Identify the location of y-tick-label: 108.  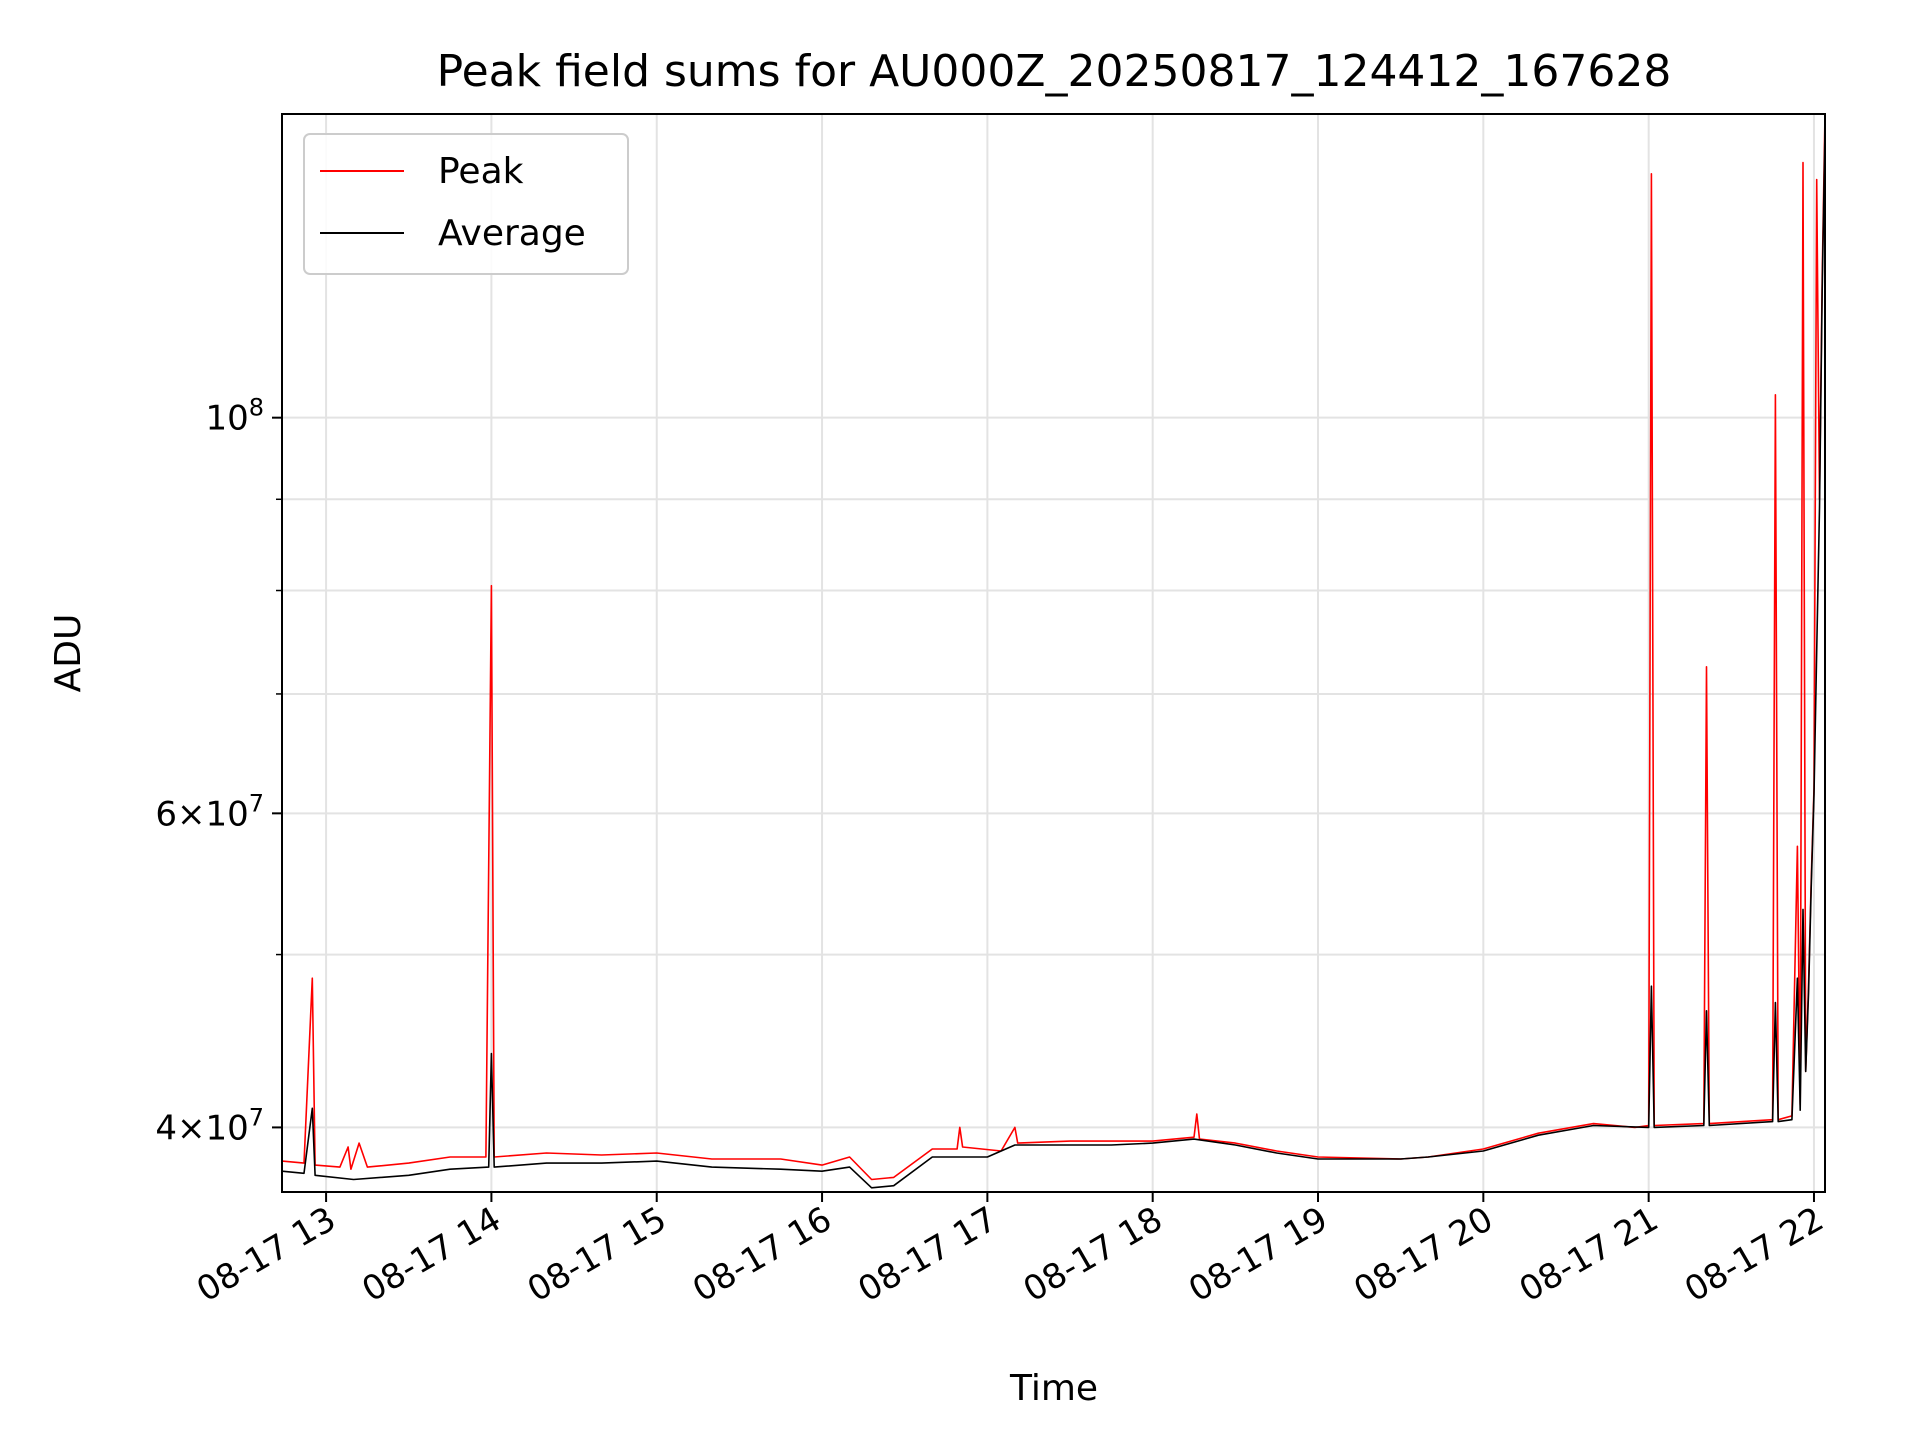
(234, 416).